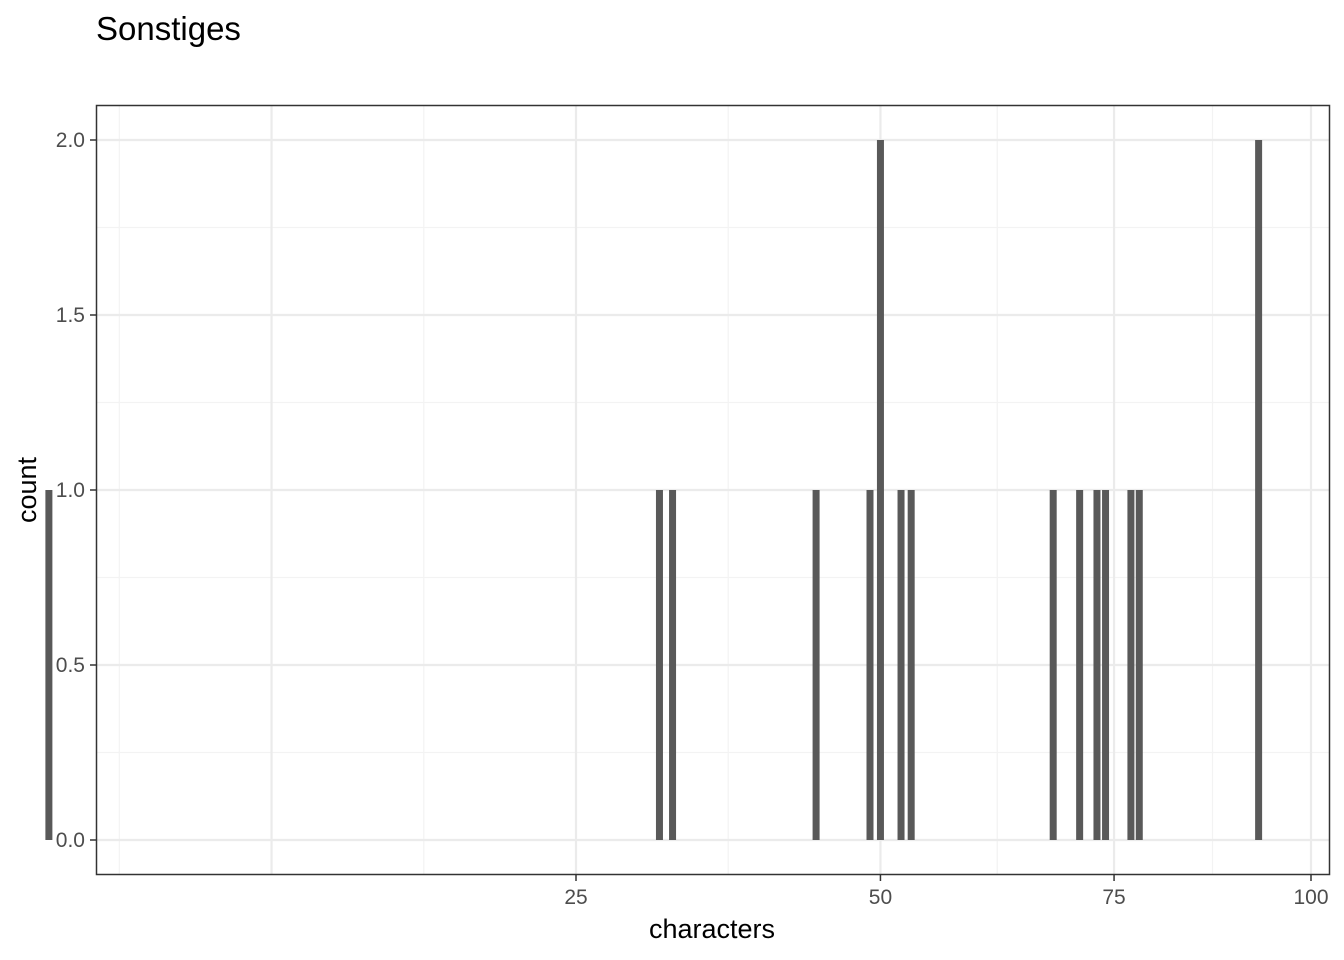  Describe the element at coordinates (712, 929) in the screenshot. I see `x-axis-title: characters` at that location.